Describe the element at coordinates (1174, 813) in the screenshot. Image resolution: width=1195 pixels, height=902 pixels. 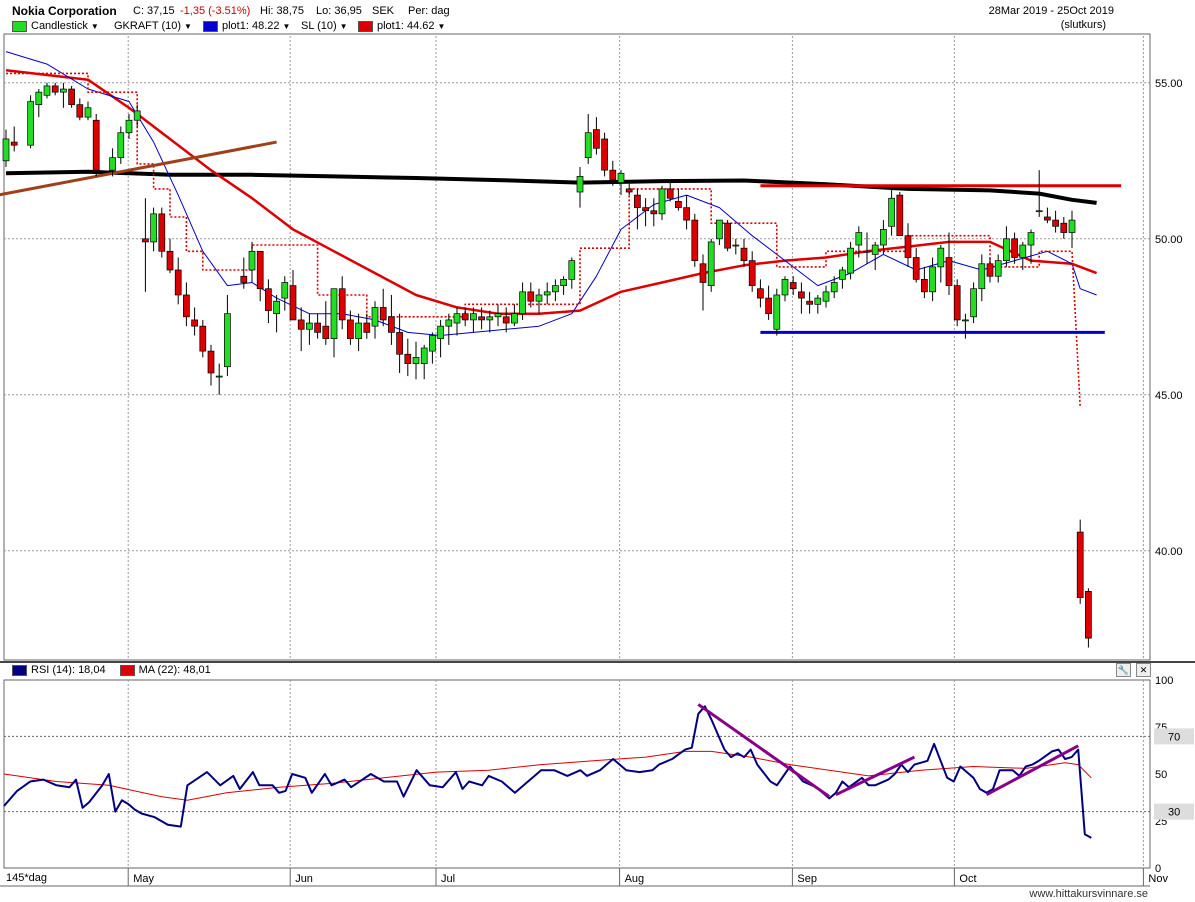
I see `rsi-level-label: 30` at that location.